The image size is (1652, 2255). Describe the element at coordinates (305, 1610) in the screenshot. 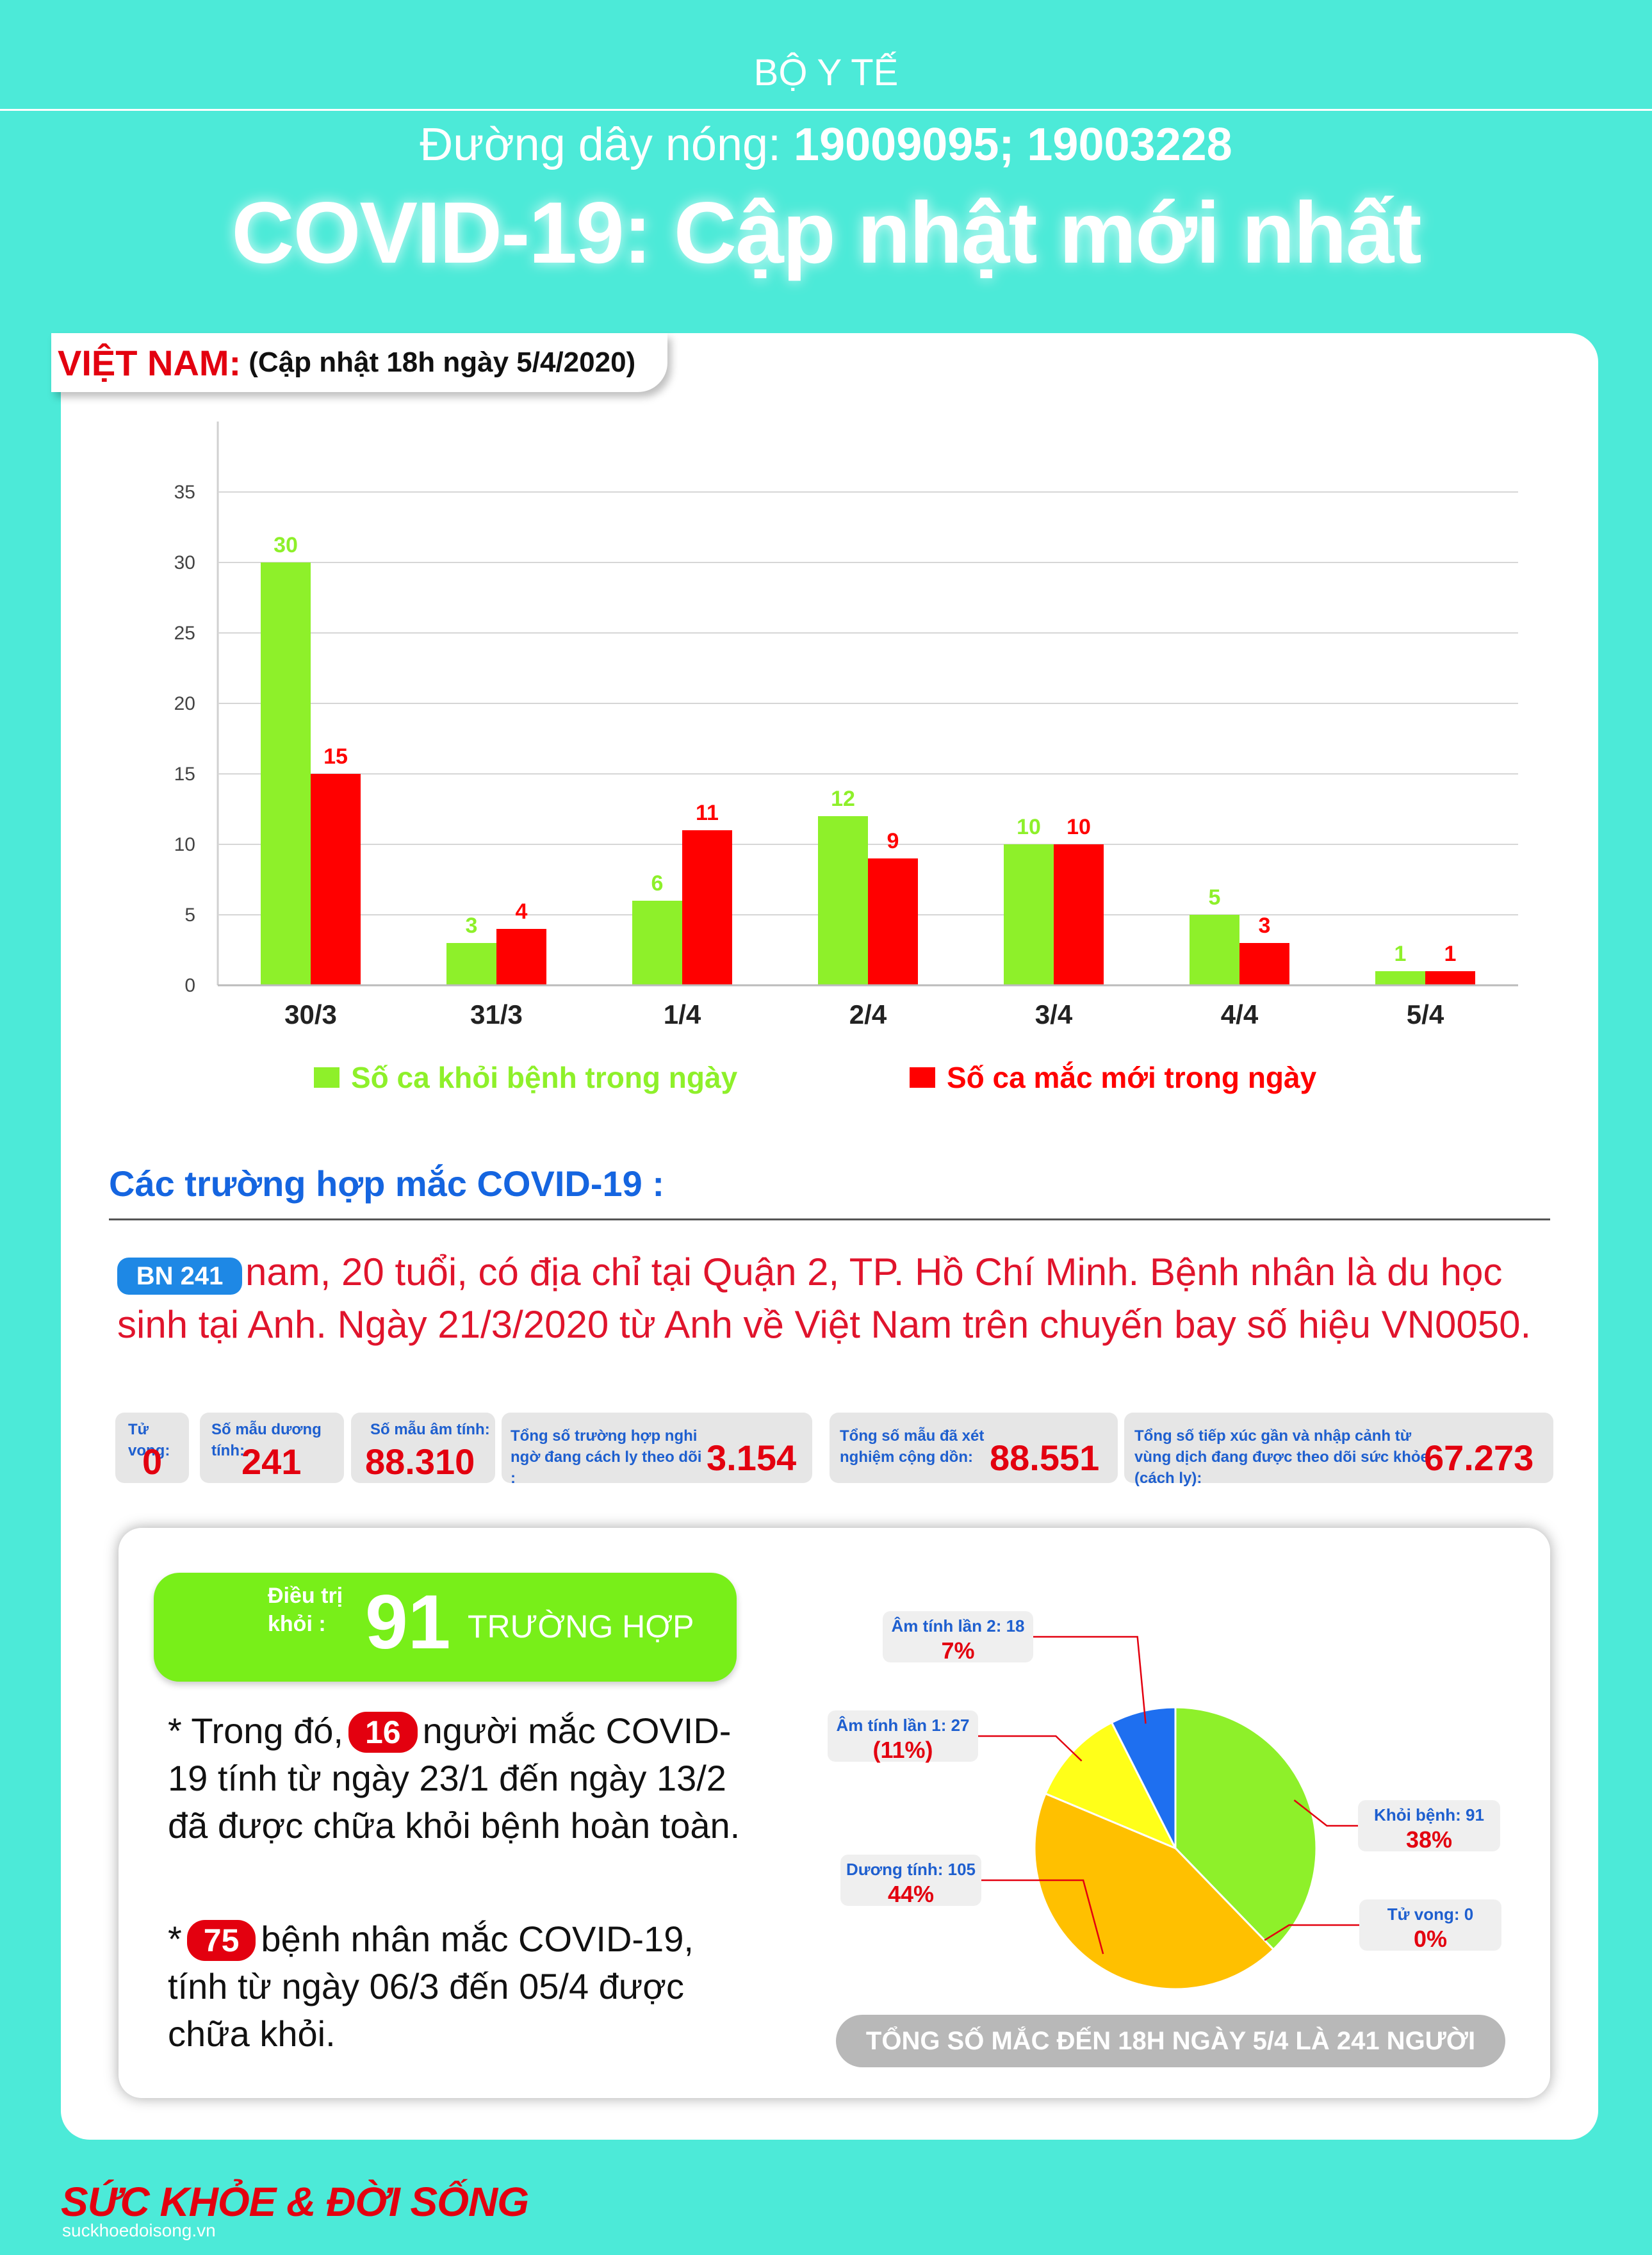

I see `recovered-label: Điều trị khỏi :` at that location.